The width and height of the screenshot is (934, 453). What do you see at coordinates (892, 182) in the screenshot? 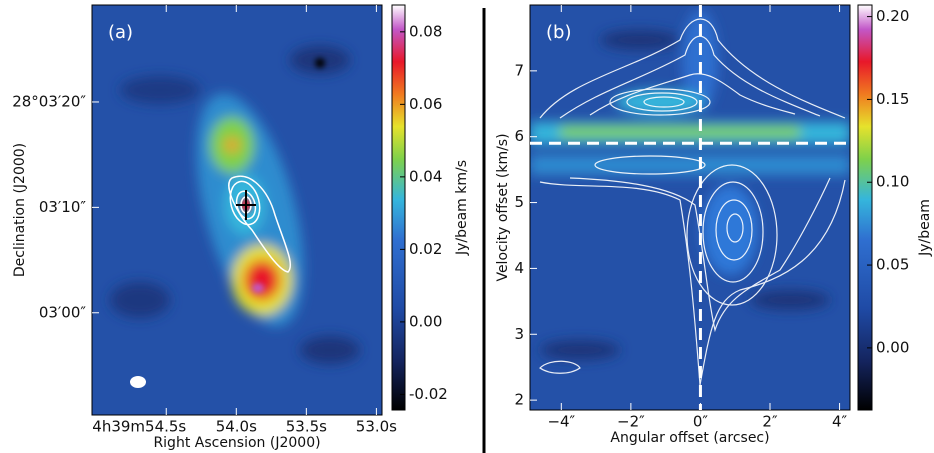
I see `colorbar-tick-label: 0.10` at bounding box center [892, 182].